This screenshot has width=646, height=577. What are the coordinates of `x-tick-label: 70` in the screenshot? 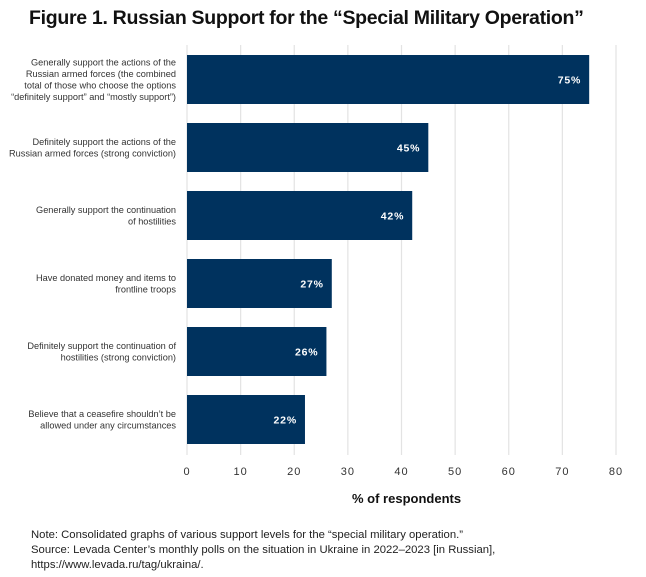 It's located at (562, 472).